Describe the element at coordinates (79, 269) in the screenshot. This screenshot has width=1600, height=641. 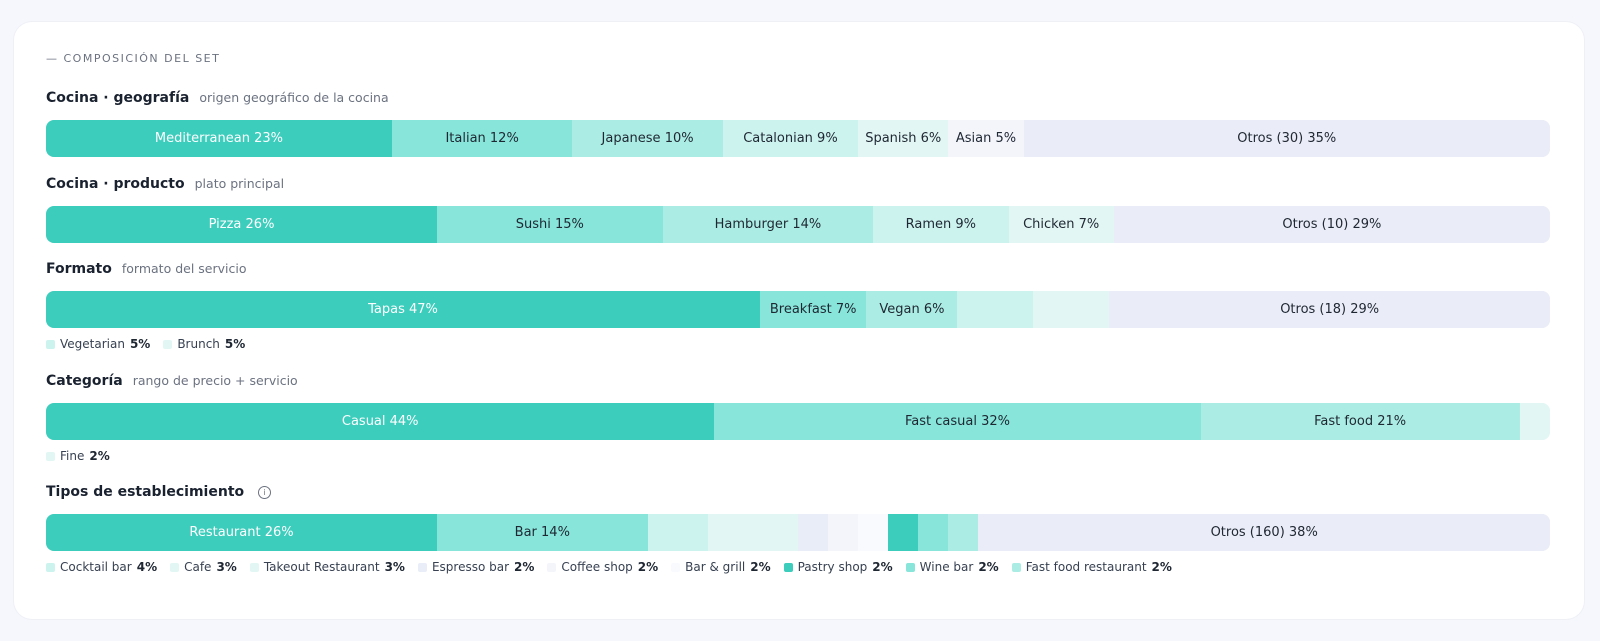
I see `chart-title: Formato` at that location.